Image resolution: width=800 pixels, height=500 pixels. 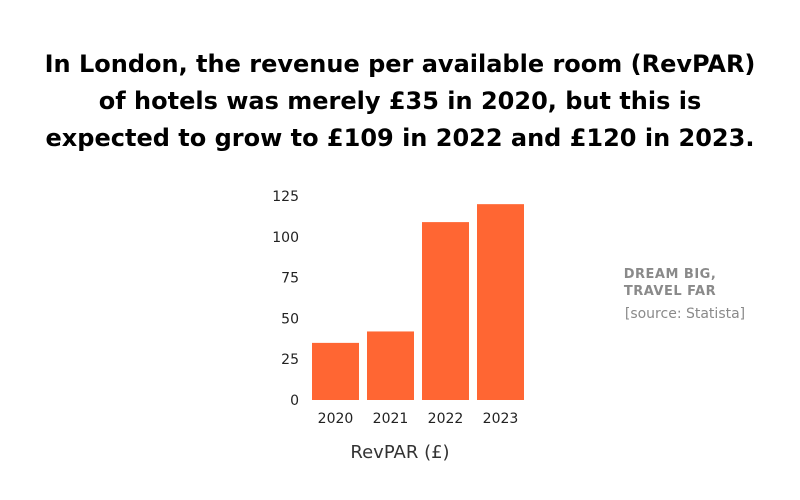 I want to click on x-tick-label: 2022, so click(x=446, y=419).